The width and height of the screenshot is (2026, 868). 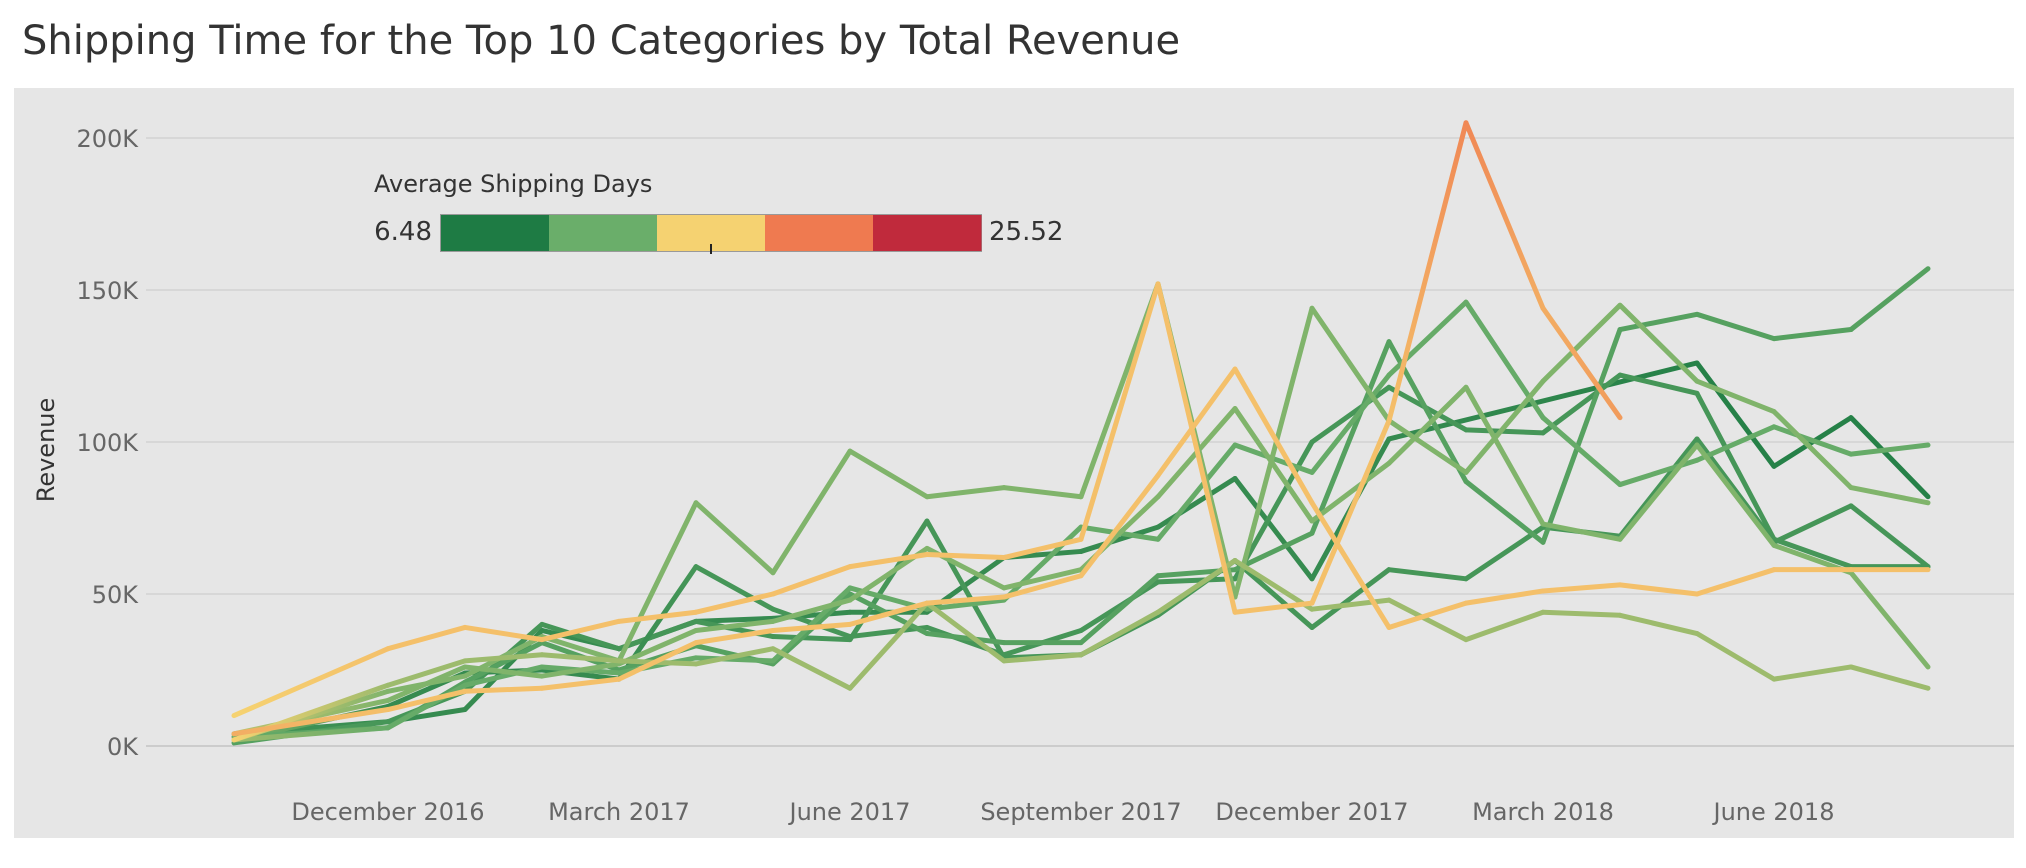 What do you see at coordinates (1773, 812) in the screenshot?
I see `x-tick-label: June 2018` at bounding box center [1773, 812].